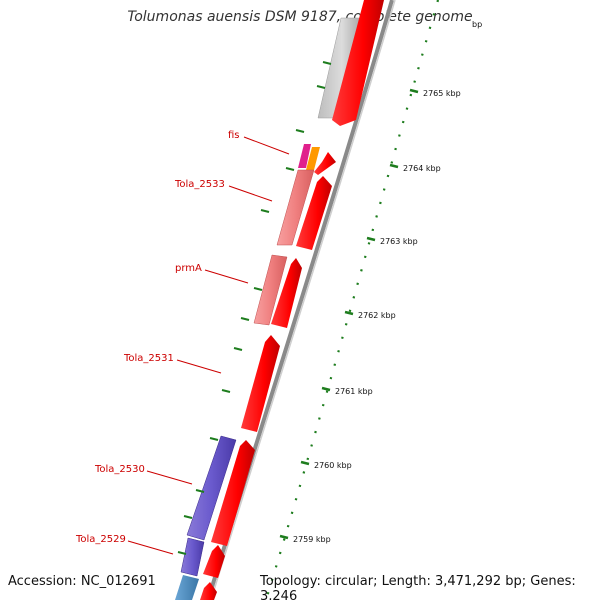  What do you see at coordinates (199, 184) in the screenshot?
I see `gene-label: Tola_2533` at bounding box center [199, 184].